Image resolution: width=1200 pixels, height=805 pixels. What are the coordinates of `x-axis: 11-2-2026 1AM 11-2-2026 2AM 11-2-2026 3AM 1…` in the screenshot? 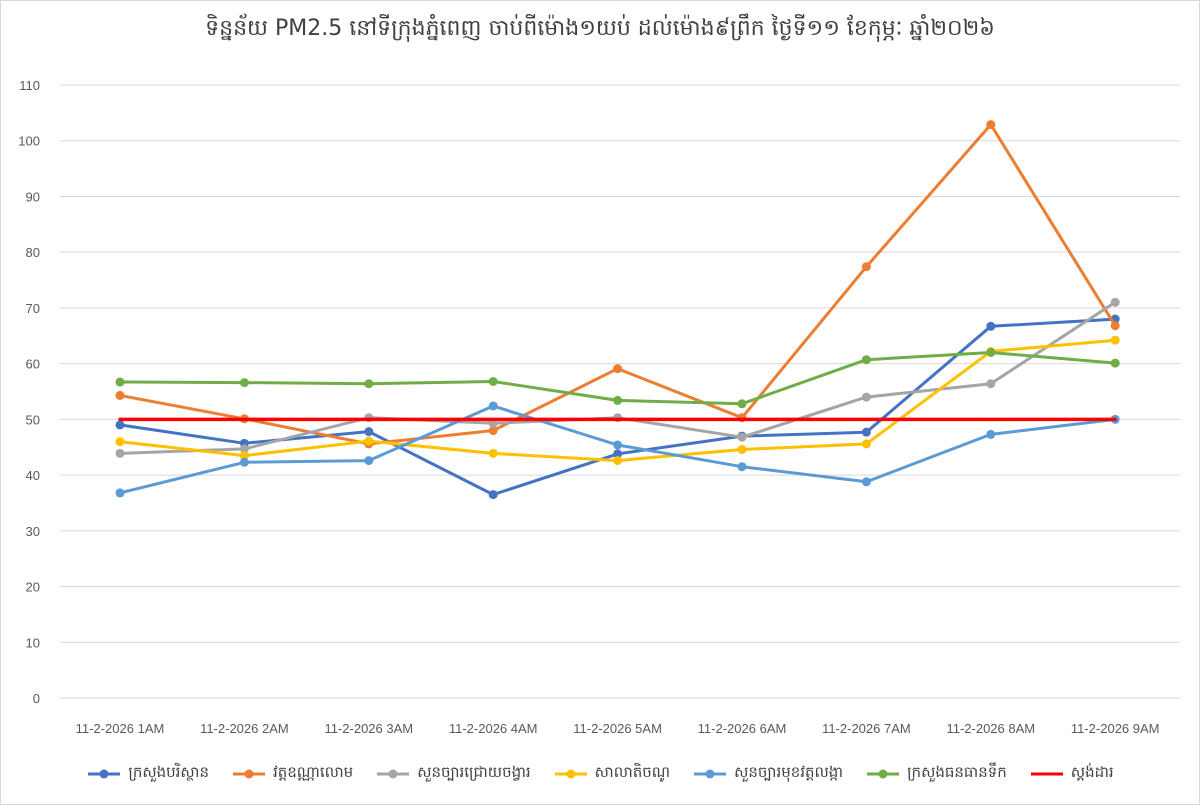 It's located at (618, 728).